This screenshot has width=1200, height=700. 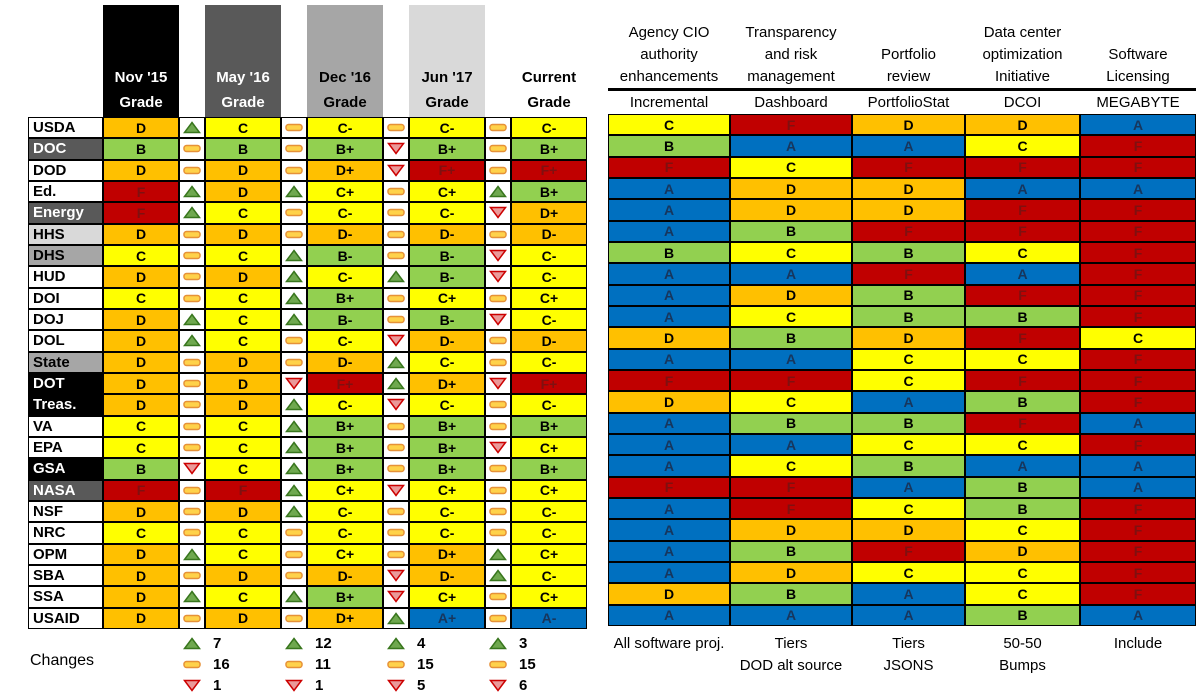 I want to click on down-arrow-icon, so click(x=498, y=277).